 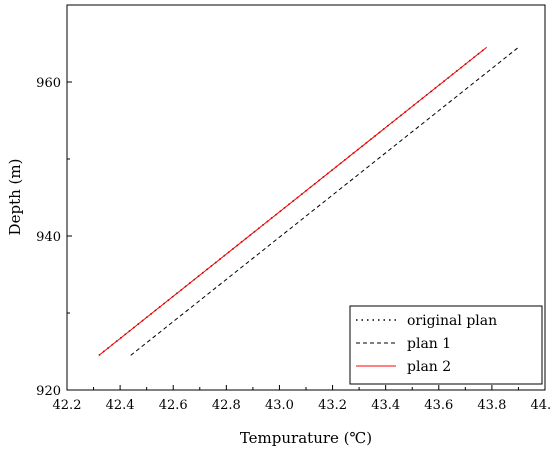 What do you see at coordinates (429, 344) in the screenshot?
I see `legend-label-plan-1: plan 1` at bounding box center [429, 344].